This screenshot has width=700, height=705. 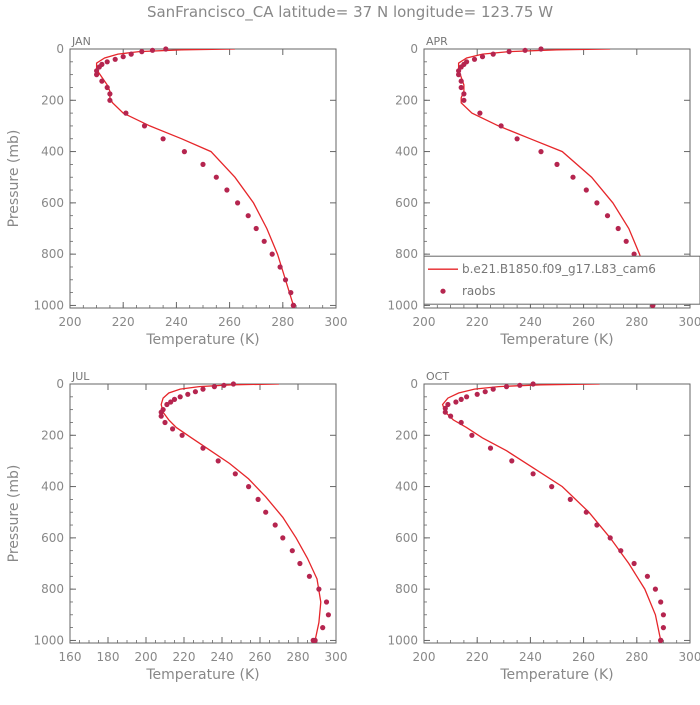 I want to click on panel-label: APR, so click(x=437, y=41).